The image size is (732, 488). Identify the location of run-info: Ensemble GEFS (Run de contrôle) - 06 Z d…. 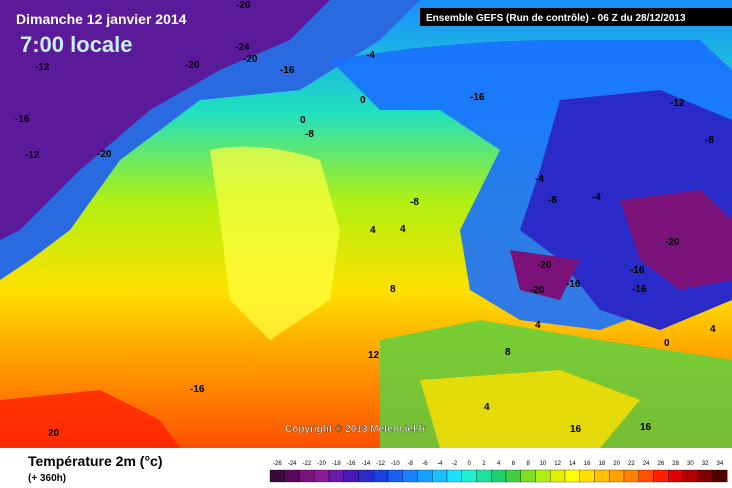
(556, 18).